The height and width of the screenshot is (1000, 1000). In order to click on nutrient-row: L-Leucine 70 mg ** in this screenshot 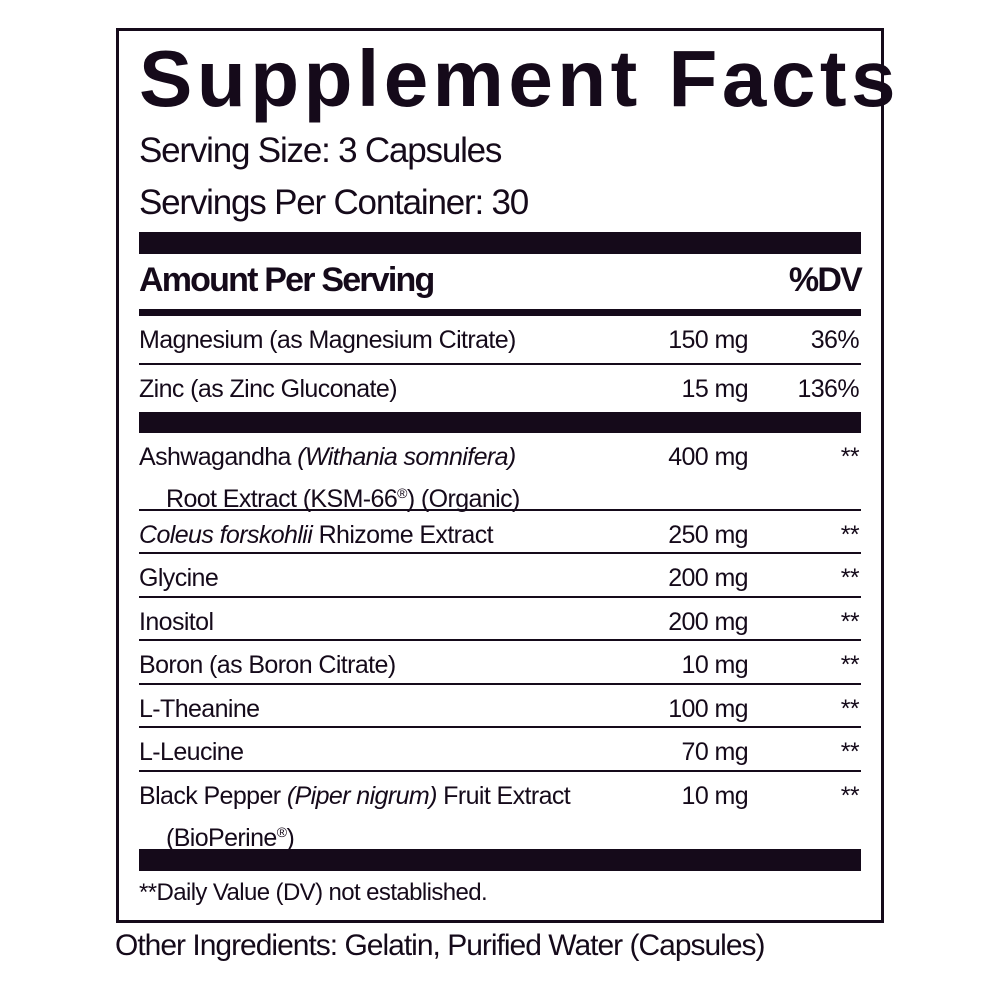, I will do `click(500, 750)`.